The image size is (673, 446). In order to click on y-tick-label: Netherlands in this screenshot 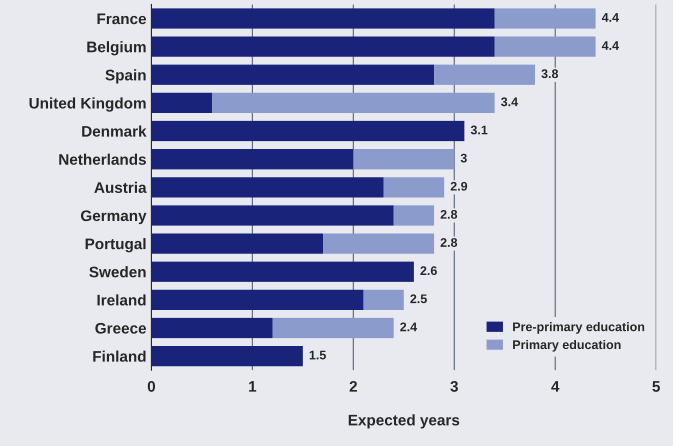, I will do `click(102, 159)`.